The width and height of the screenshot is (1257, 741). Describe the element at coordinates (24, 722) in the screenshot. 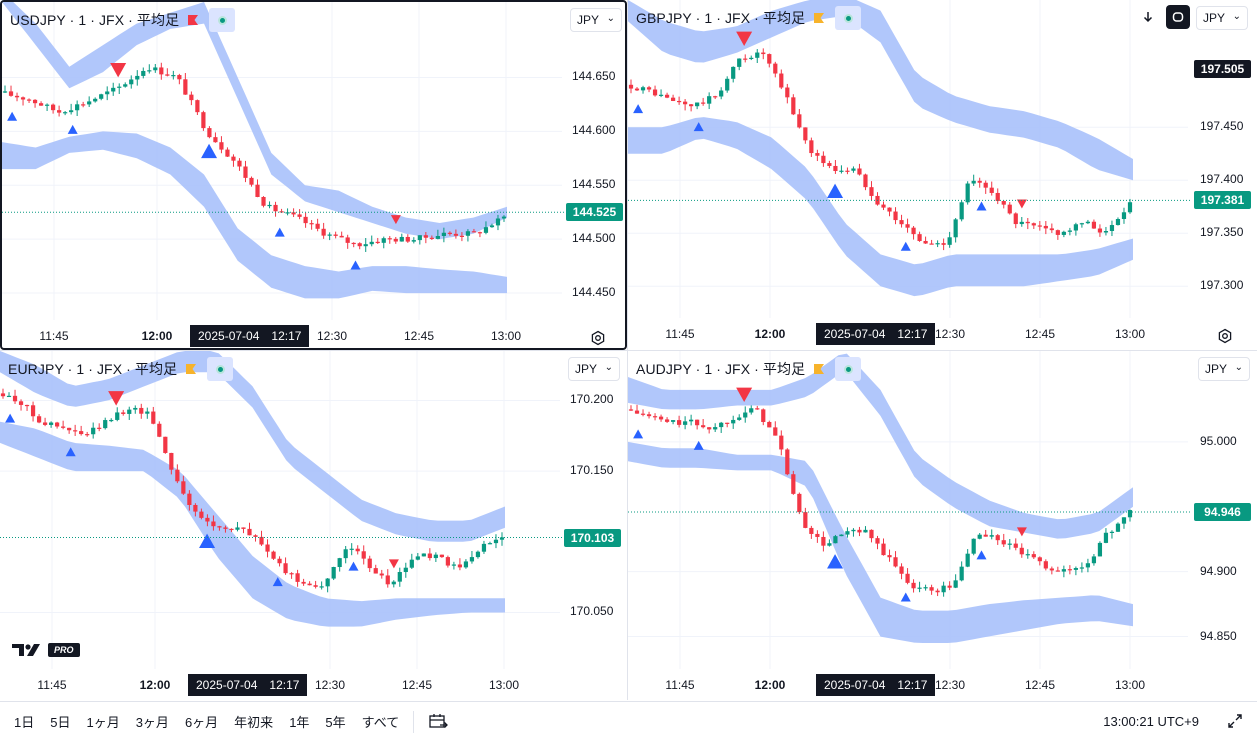

I see `range-button-1d: 1日` at that location.